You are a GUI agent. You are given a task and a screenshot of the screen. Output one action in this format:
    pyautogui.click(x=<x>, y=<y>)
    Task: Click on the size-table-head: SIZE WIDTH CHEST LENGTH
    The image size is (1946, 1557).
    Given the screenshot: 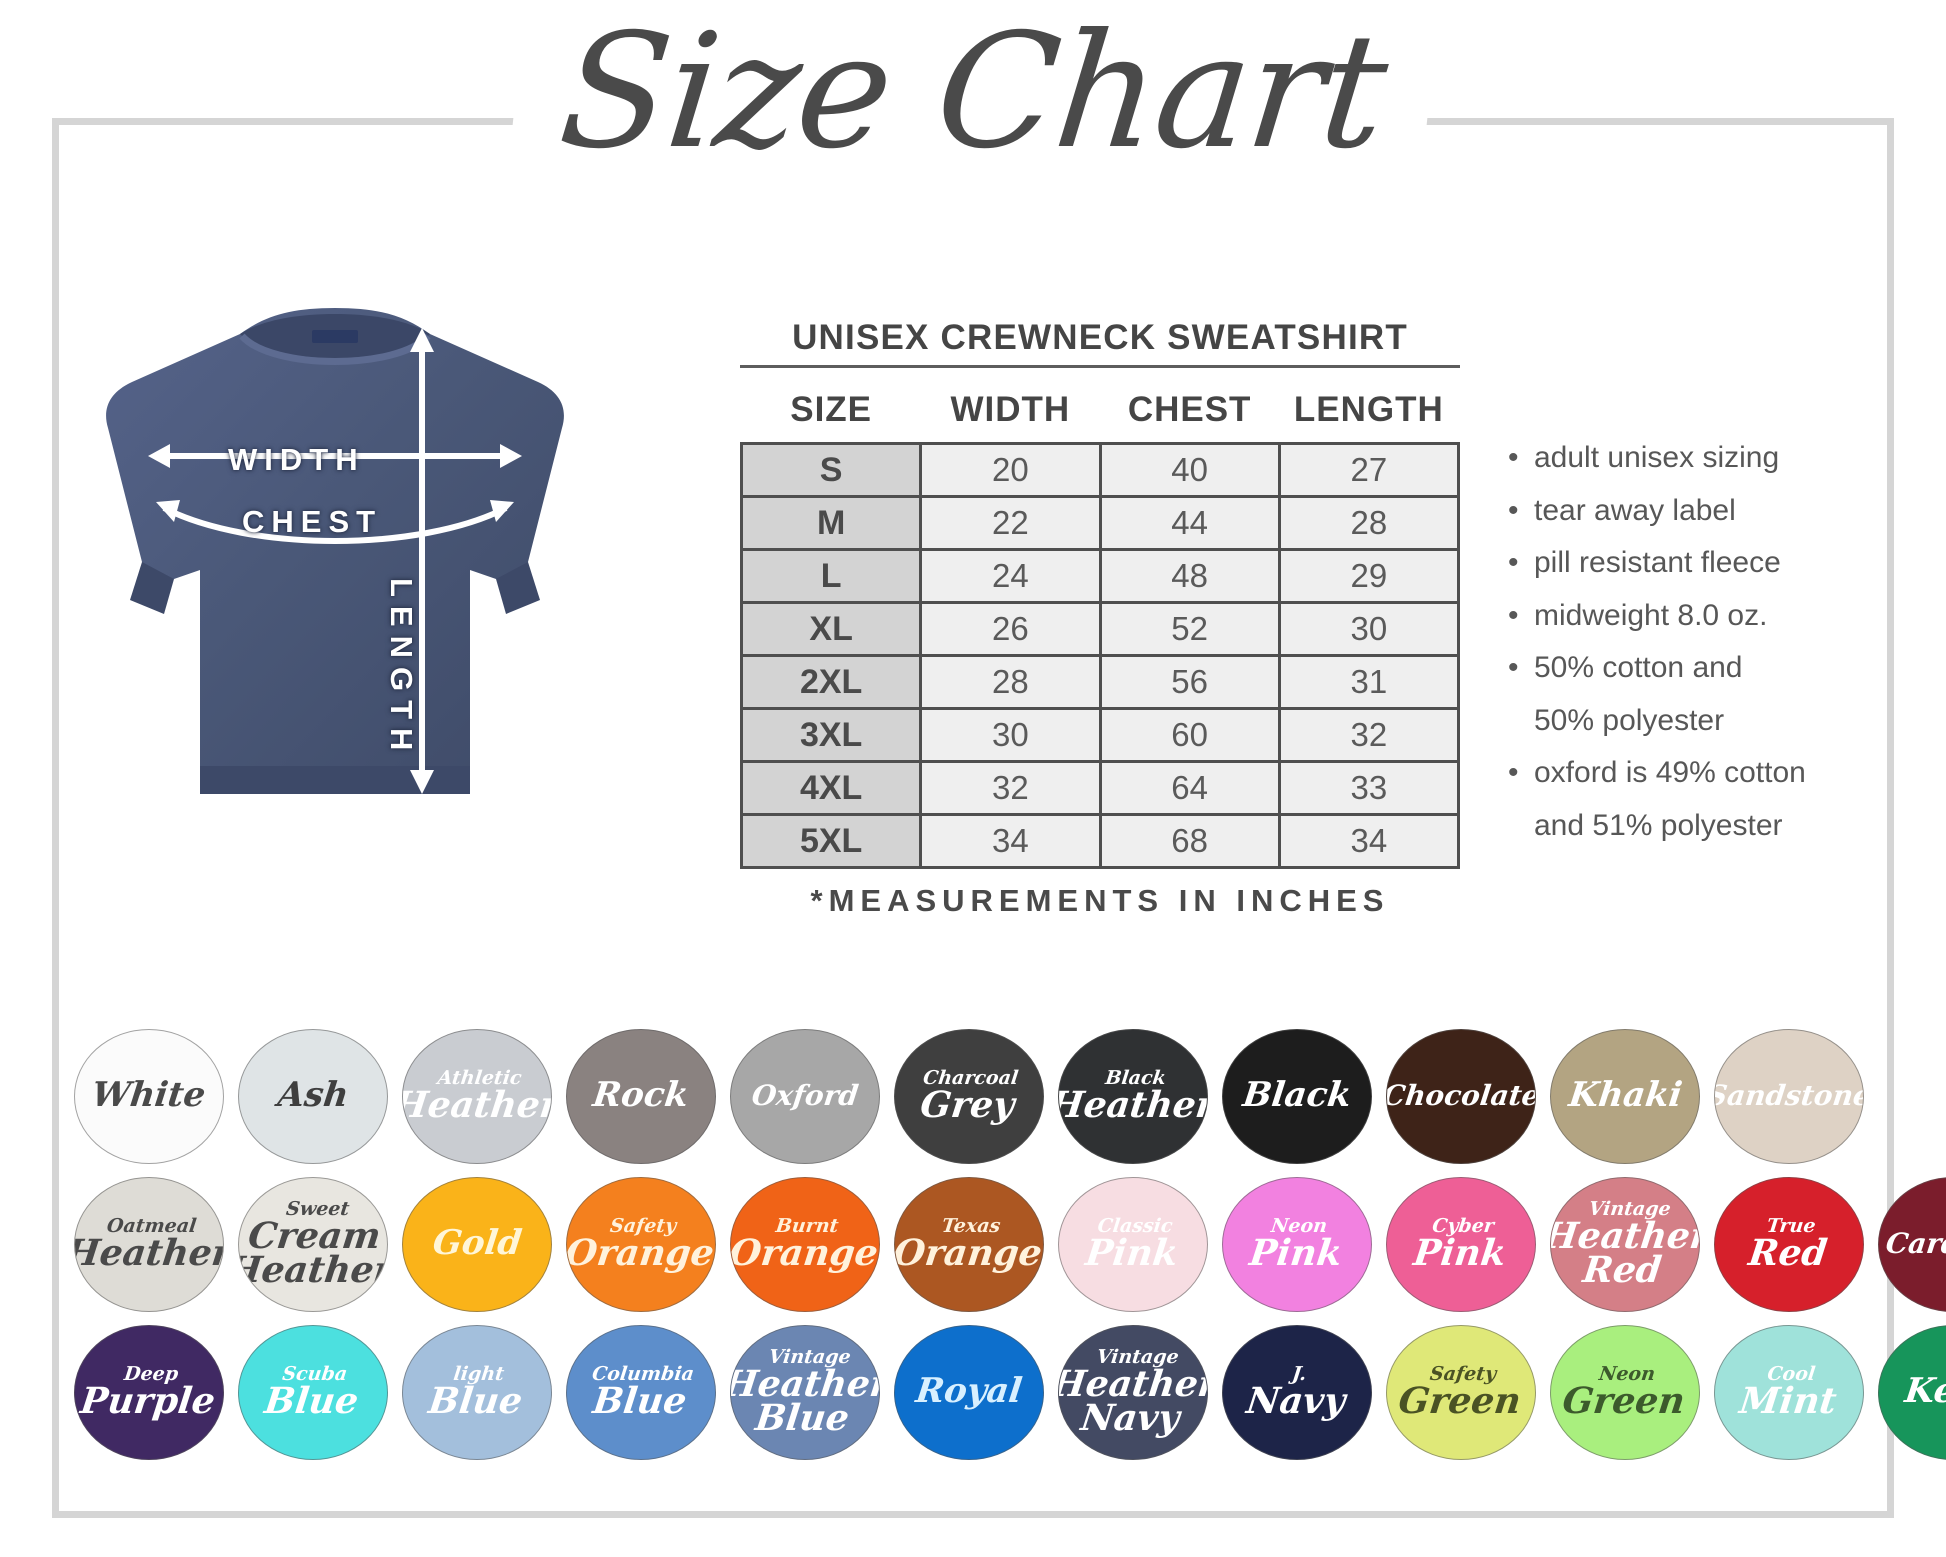 What is the action you would take?
    pyautogui.click(x=1100, y=415)
    